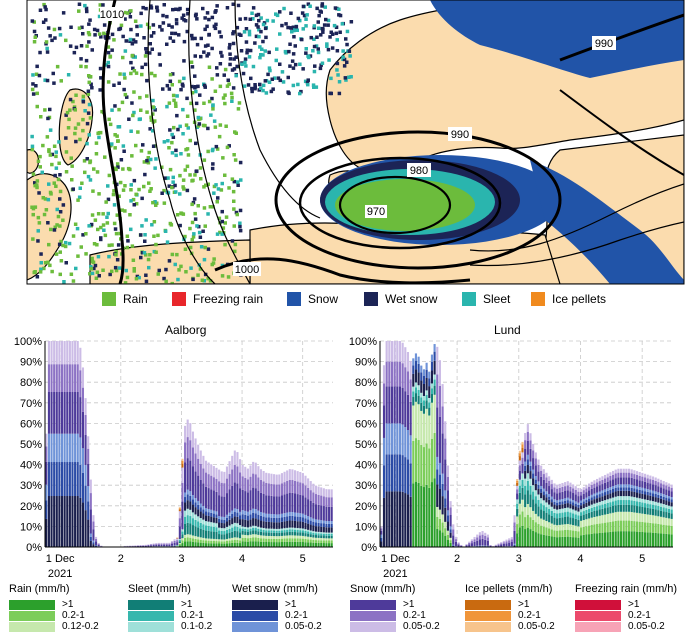 This screenshot has height=635, width=690. Describe the element at coordinates (519, 458) in the screenshot. I see `bar-segment-ice-pellets` at that location.